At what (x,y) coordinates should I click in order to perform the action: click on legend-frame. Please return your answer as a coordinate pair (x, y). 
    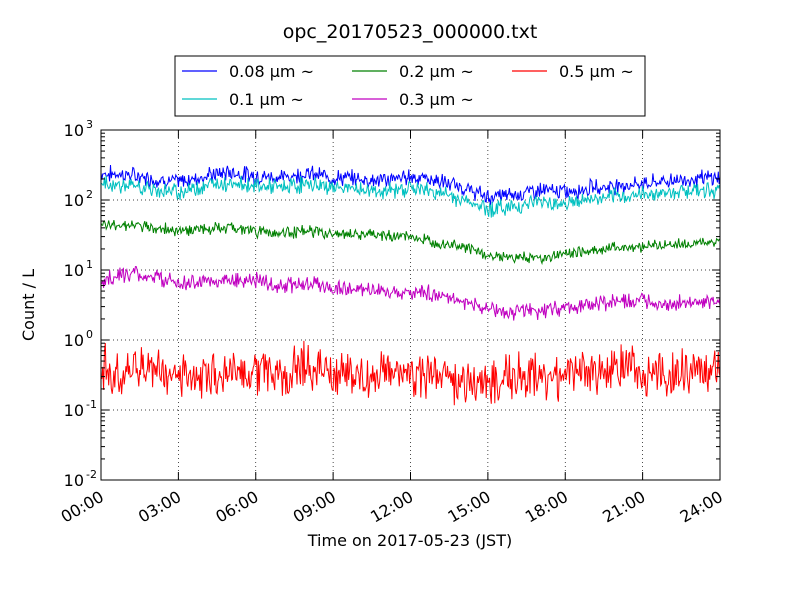
    Looking at the image, I should click on (410, 86).